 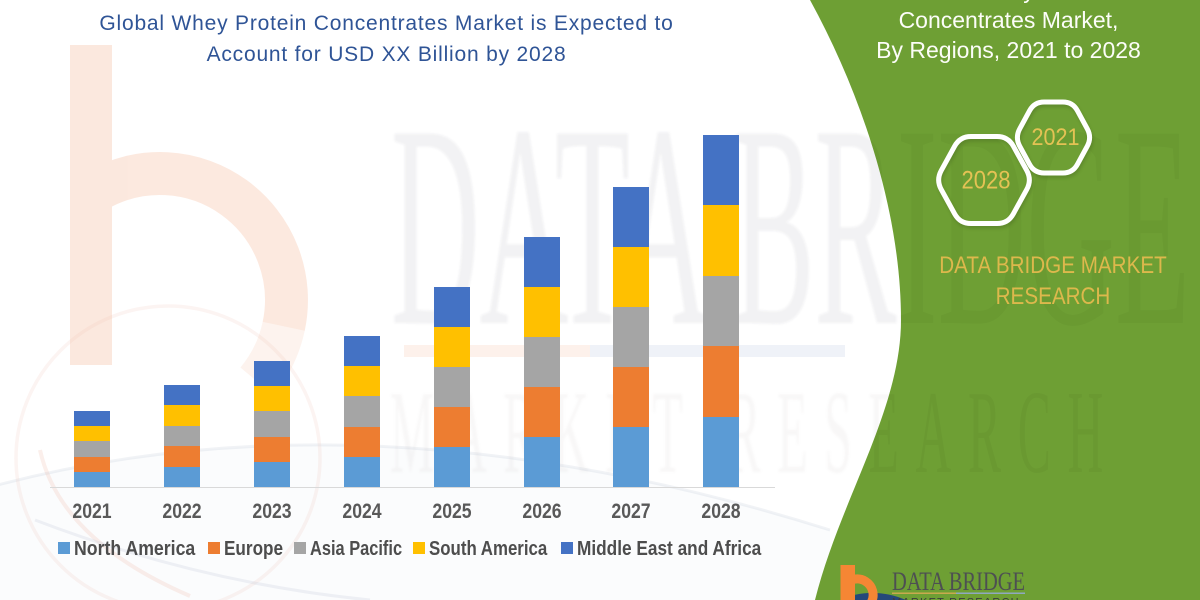 I want to click on svg-text: DATA BRIDGE, so click(x=958, y=581).